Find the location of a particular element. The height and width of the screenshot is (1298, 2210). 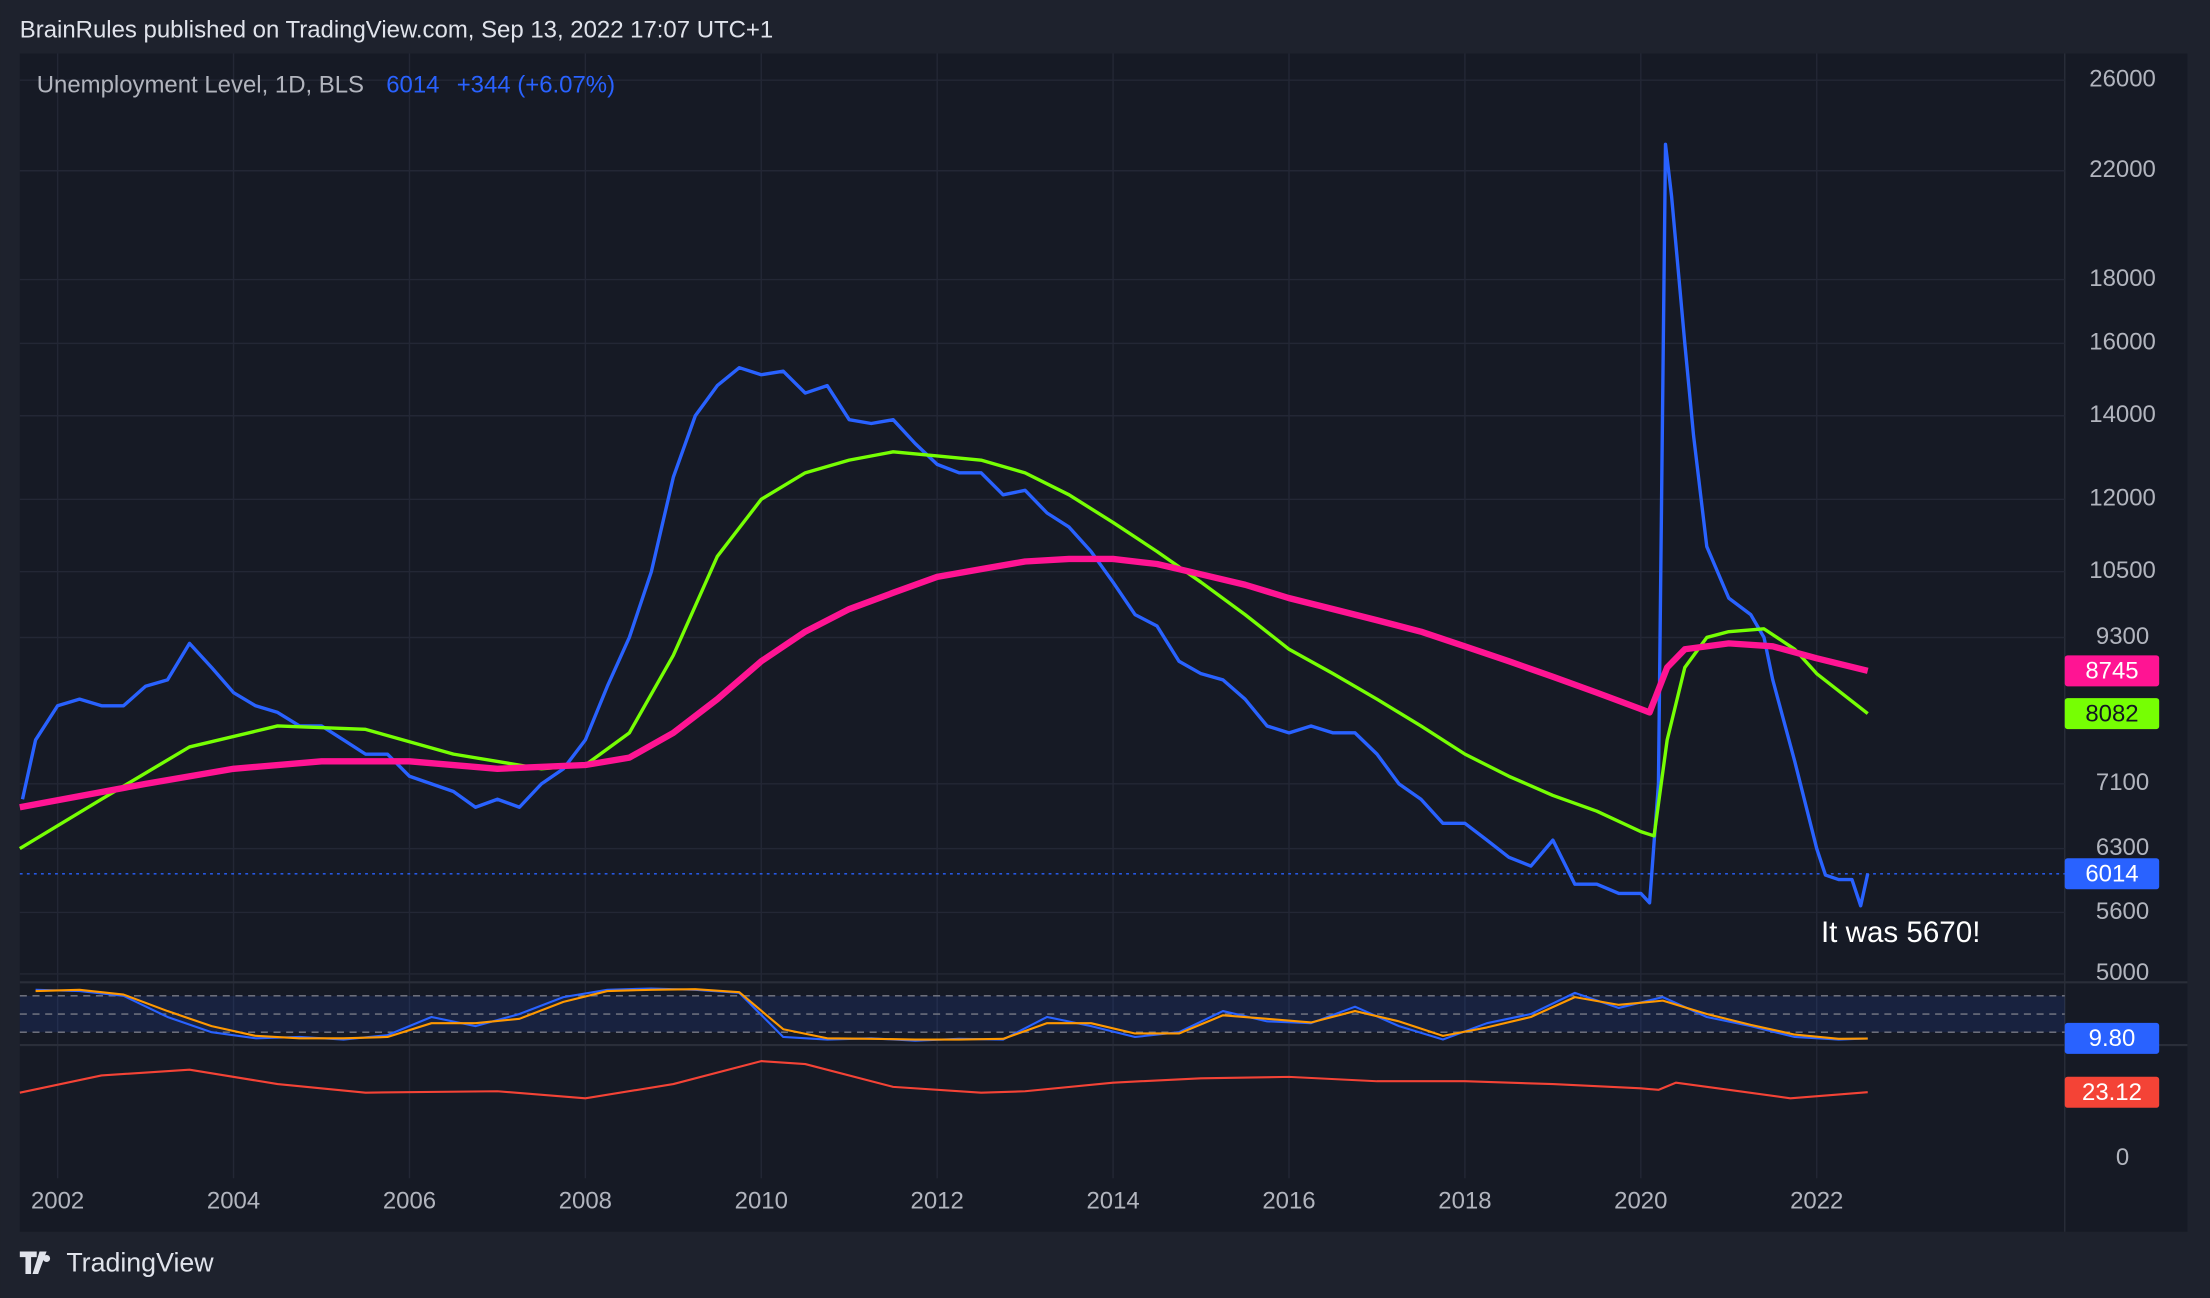

footer-brand: TradingView is located at coordinates (140, 1262).